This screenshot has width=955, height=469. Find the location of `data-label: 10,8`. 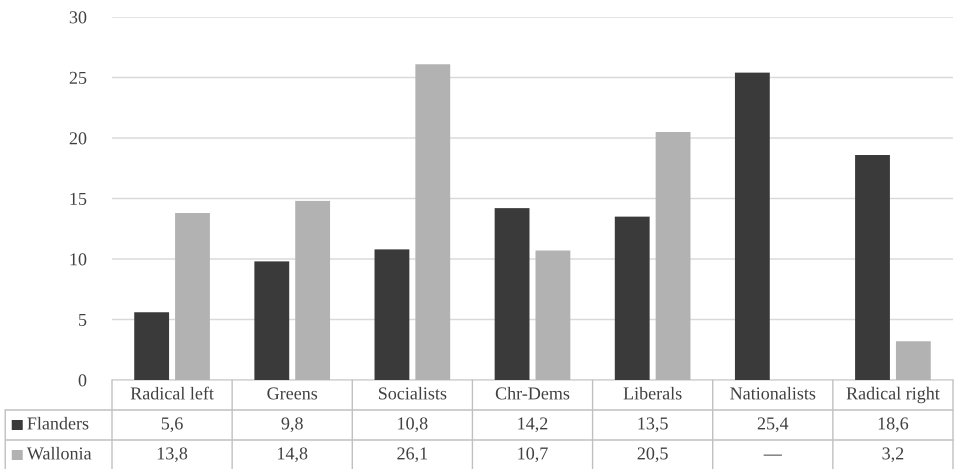

data-label: 10,8 is located at coordinates (413, 424).